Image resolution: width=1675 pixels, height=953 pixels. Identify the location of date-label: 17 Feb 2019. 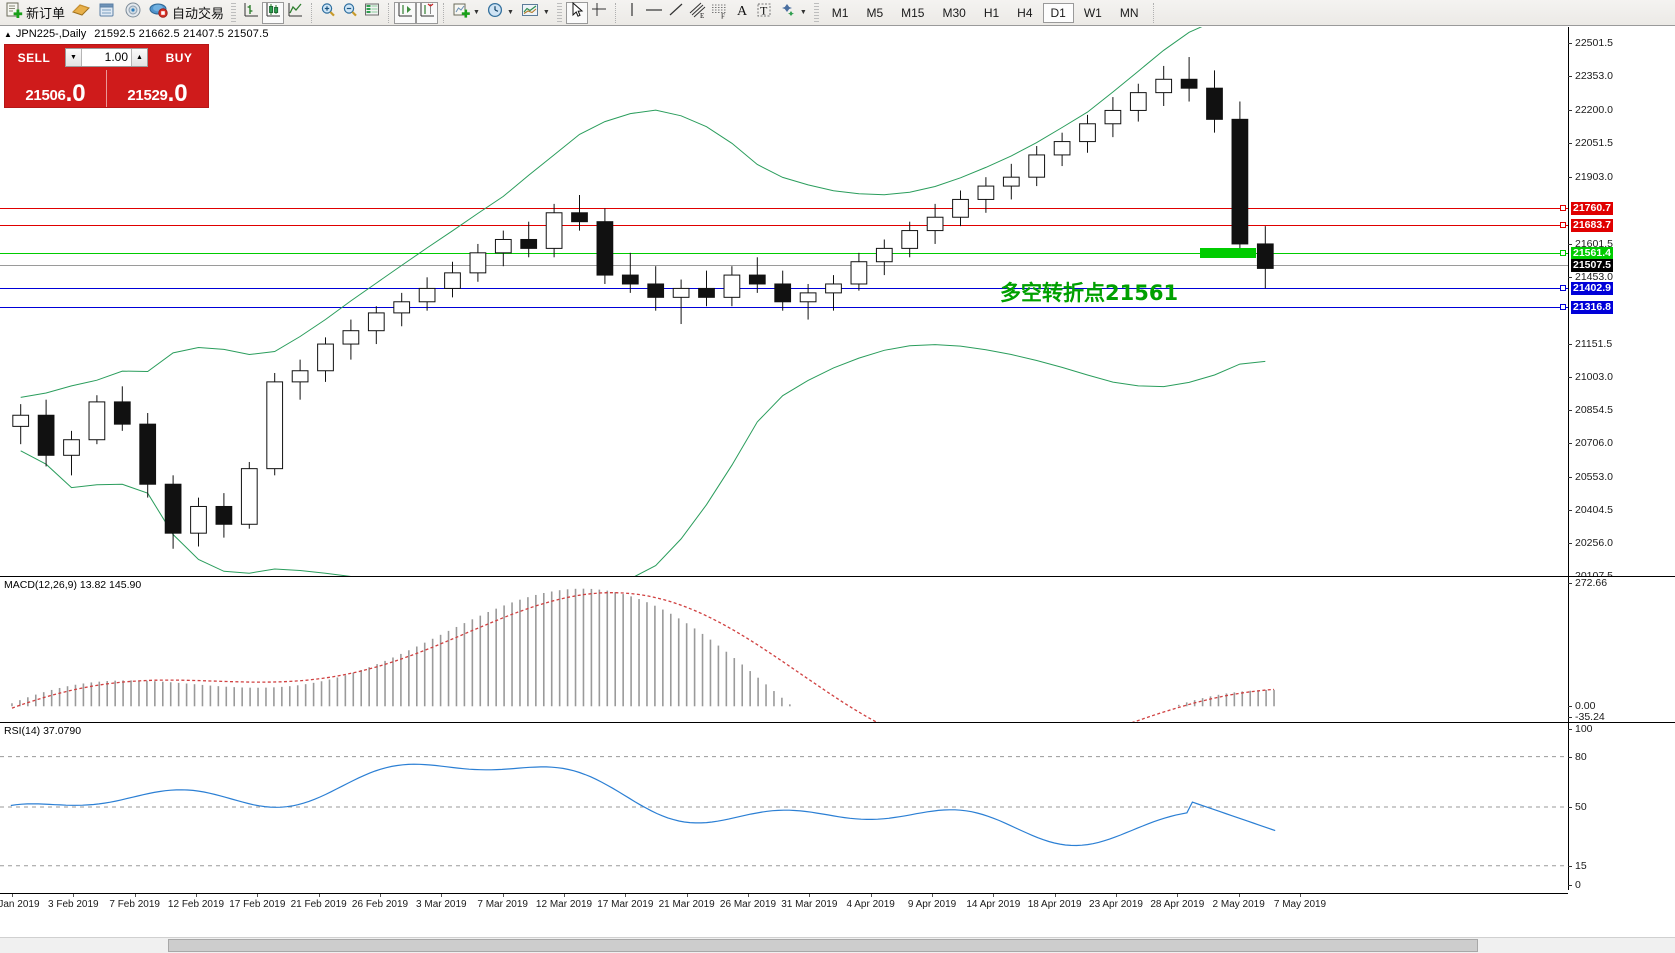
(257, 904).